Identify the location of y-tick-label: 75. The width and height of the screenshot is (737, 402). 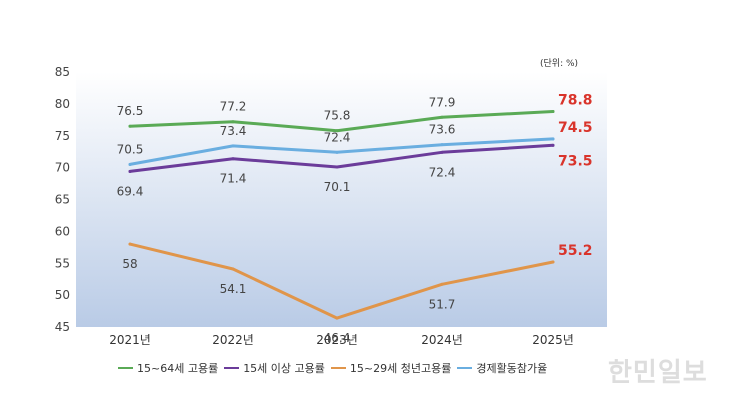
(62, 136).